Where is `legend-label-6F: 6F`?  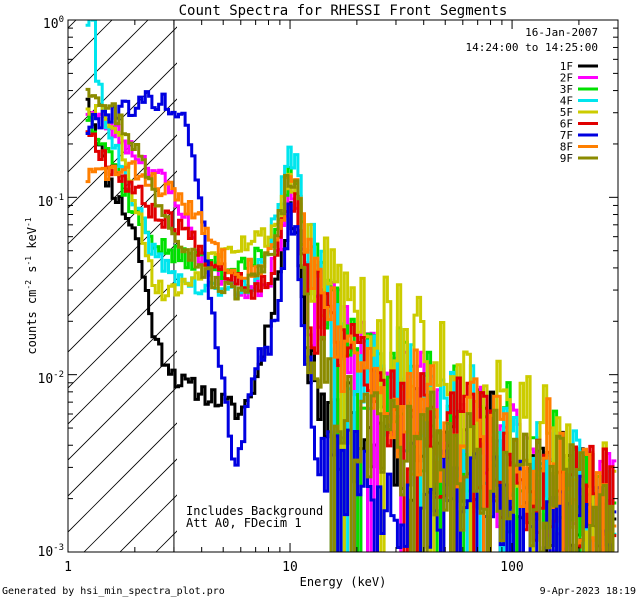 legend-label-6F: 6F is located at coordinates (566, 124).